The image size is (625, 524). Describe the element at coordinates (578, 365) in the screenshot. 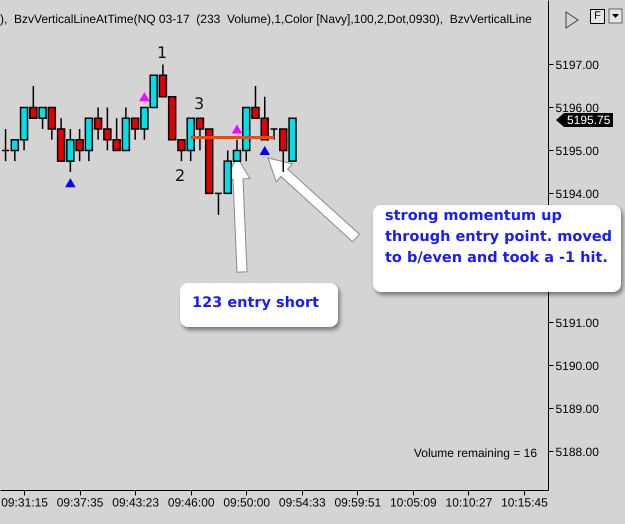

I see `y-tick-label: 5190.00` at that location.